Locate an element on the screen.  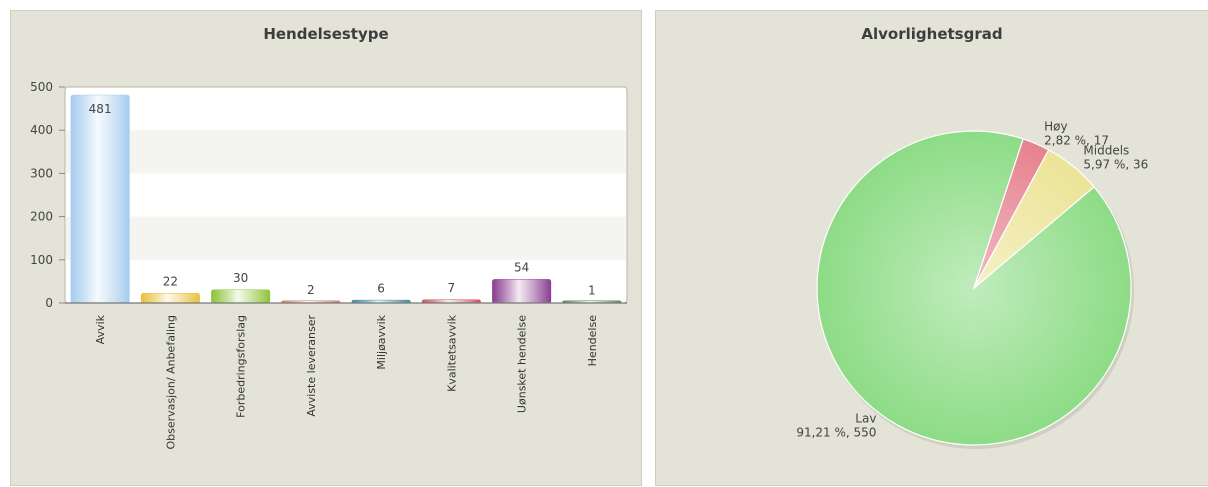
bar-value-label: 30 is located at coordinates (240, 278).